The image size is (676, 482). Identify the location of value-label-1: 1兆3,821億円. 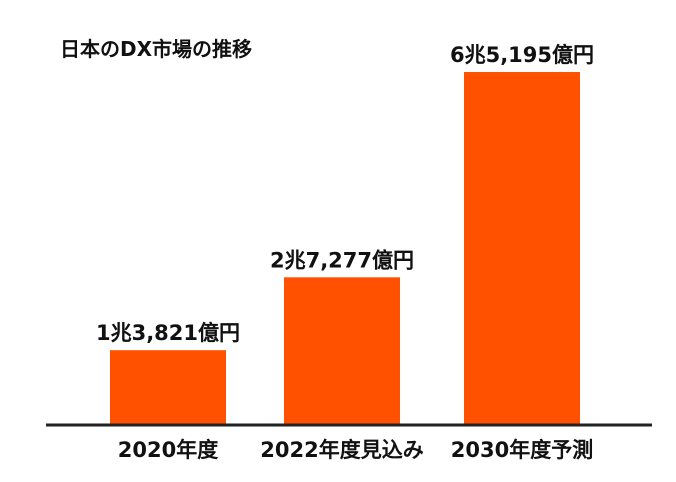
(168, 333).